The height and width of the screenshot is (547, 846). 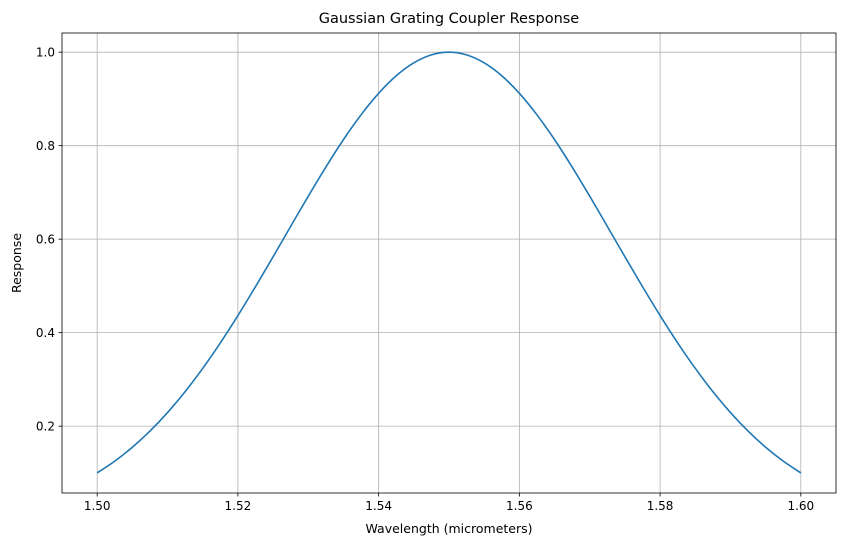 What do you see at coordinates (45, 53) in the screenshot?
I see `y-tick-label: 1.0` at bounding box center [45, 53].